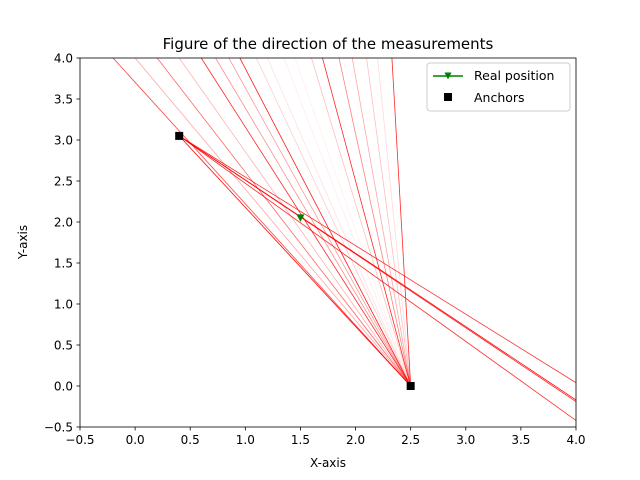  What do you see at coordinates (355, 440) in the screenshot?
I see `x-tick-label: 2.0` at bounding box center [355, 440].